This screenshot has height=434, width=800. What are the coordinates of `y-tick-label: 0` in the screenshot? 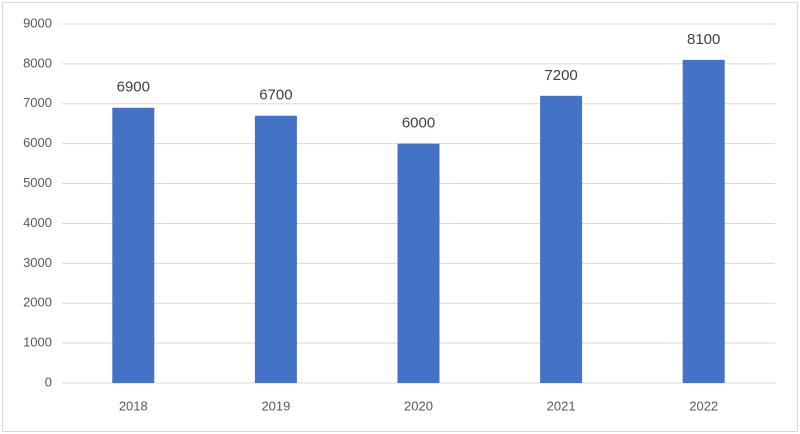 It's located at (48, 381).